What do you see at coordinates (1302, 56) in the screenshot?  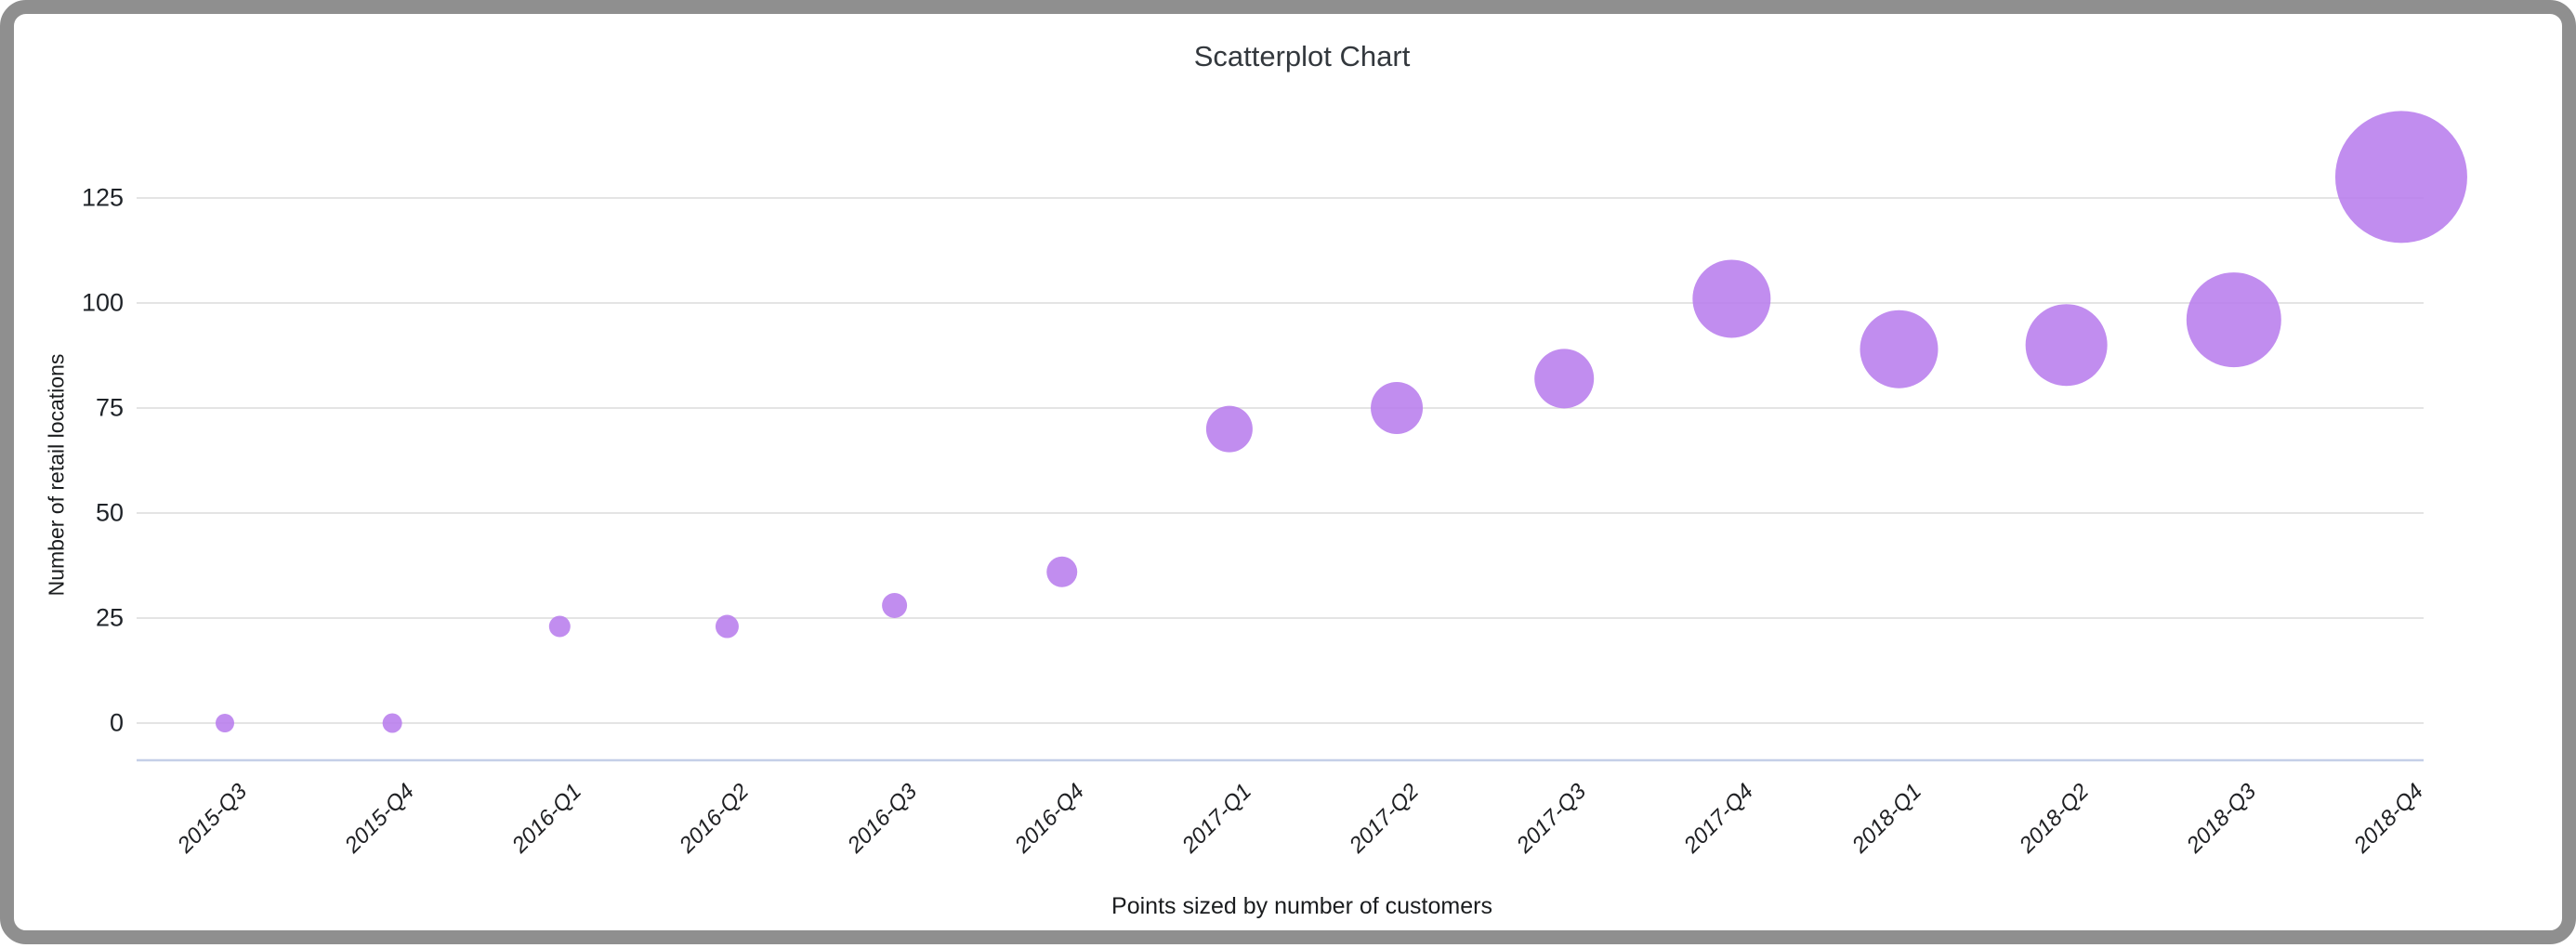 I see `chart-title: Scatterplot Chart` at bounding box center [1302, 56].